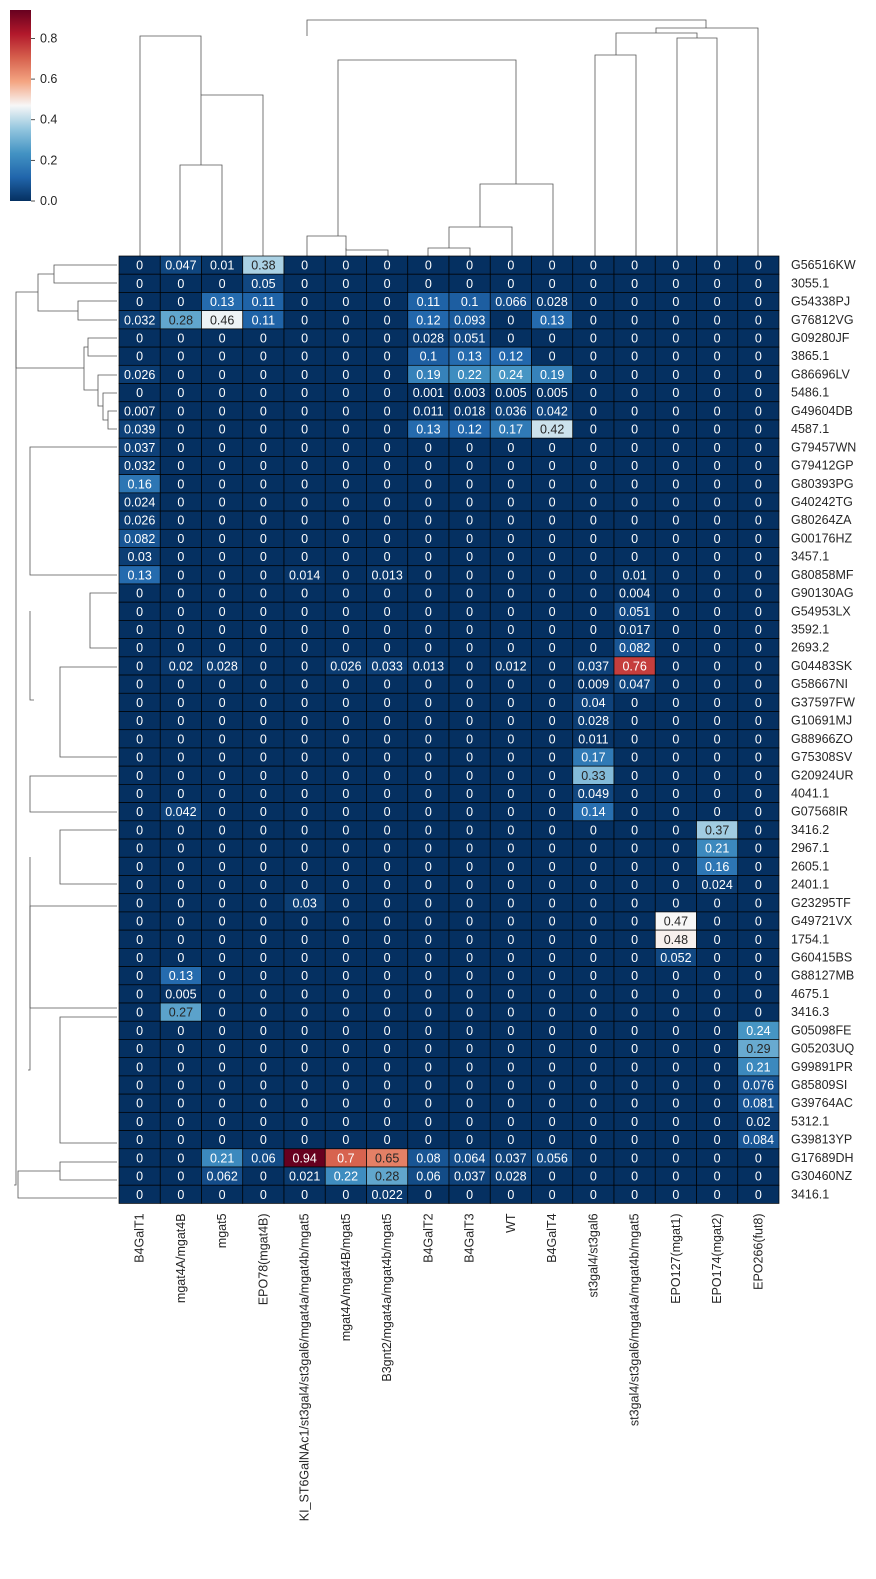 This screenshot has width=876, height=1579. What do you see at coordinates (510, 1158) in the screenshot?
I see `cell-value-label: 0.037` at bounding box center [510, 1158].